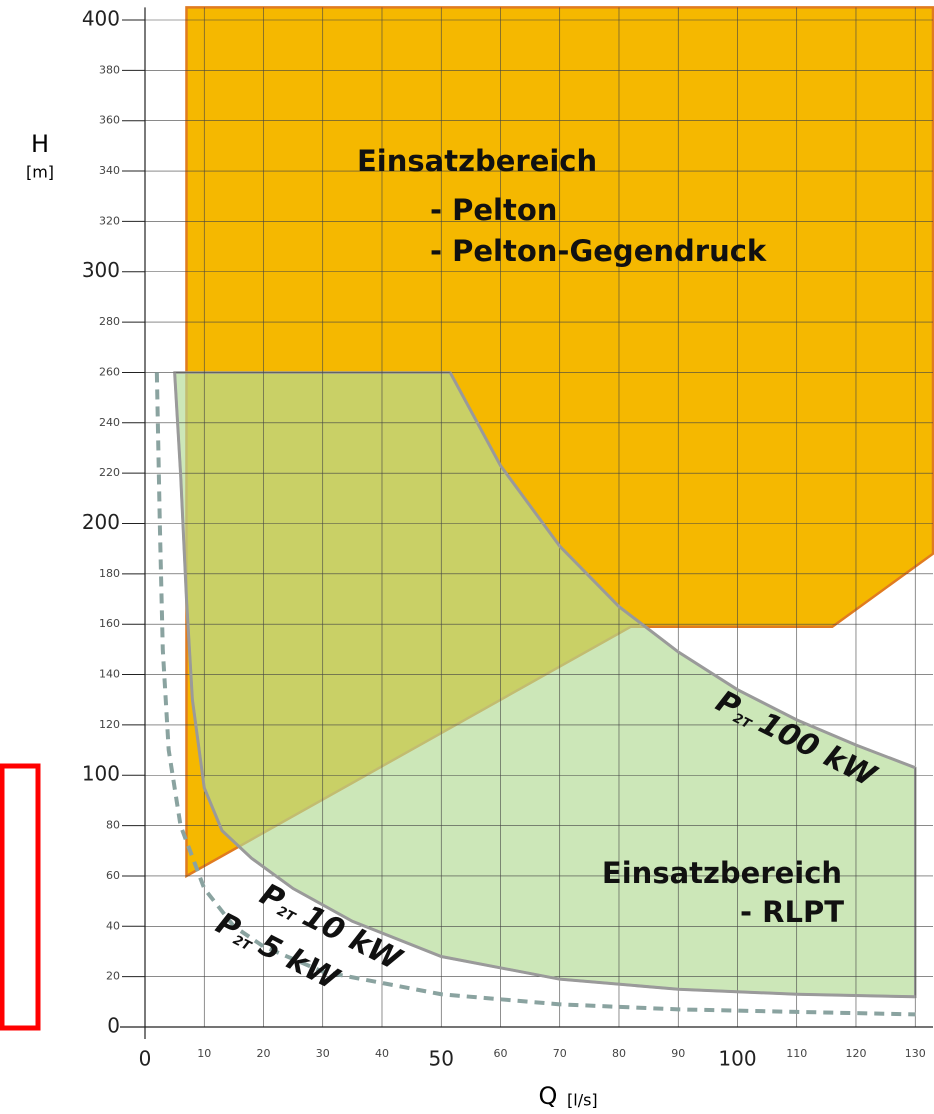 The height and width of the screenshot is (1114, 934). I want to click on y-tick-label: 360, so click(109, 120).